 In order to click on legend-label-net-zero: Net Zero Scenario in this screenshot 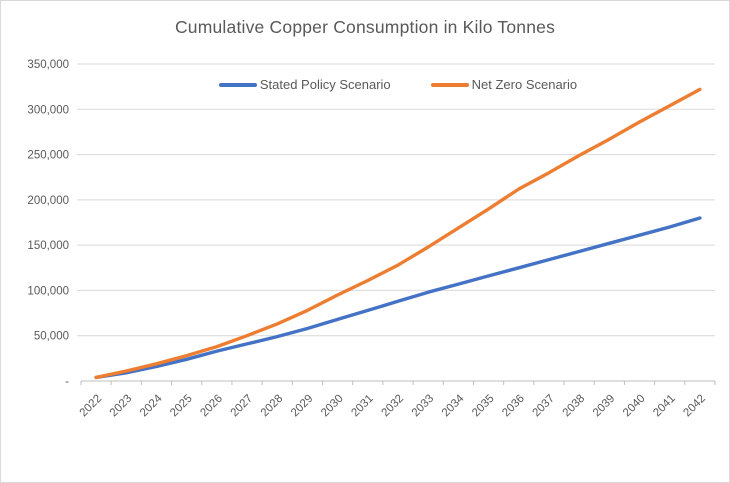, I will do `click(524, 84)`.